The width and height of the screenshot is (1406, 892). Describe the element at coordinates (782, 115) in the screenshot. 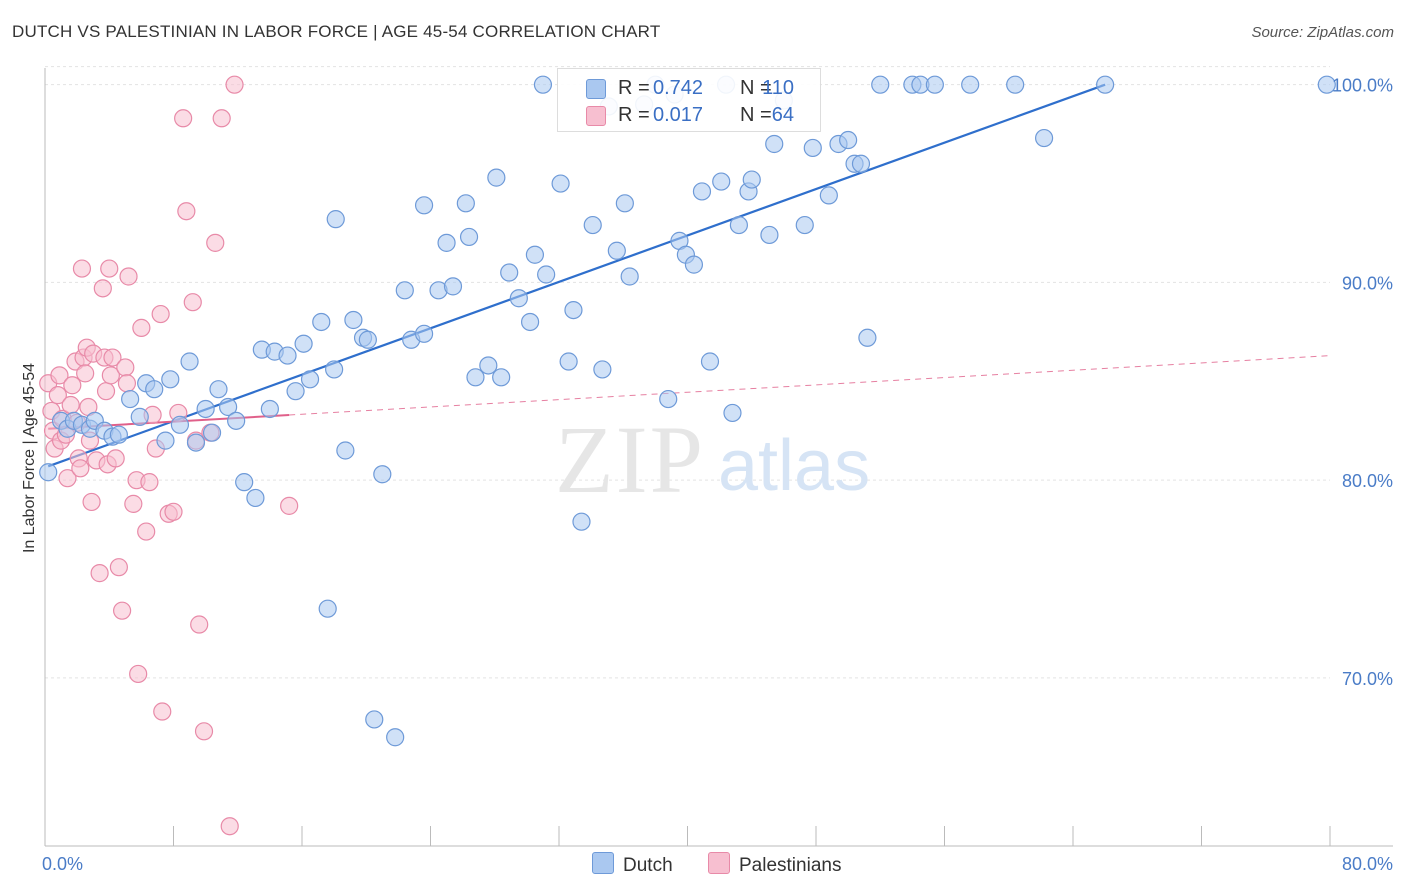

I see `legend-n-value: 64` at that location.